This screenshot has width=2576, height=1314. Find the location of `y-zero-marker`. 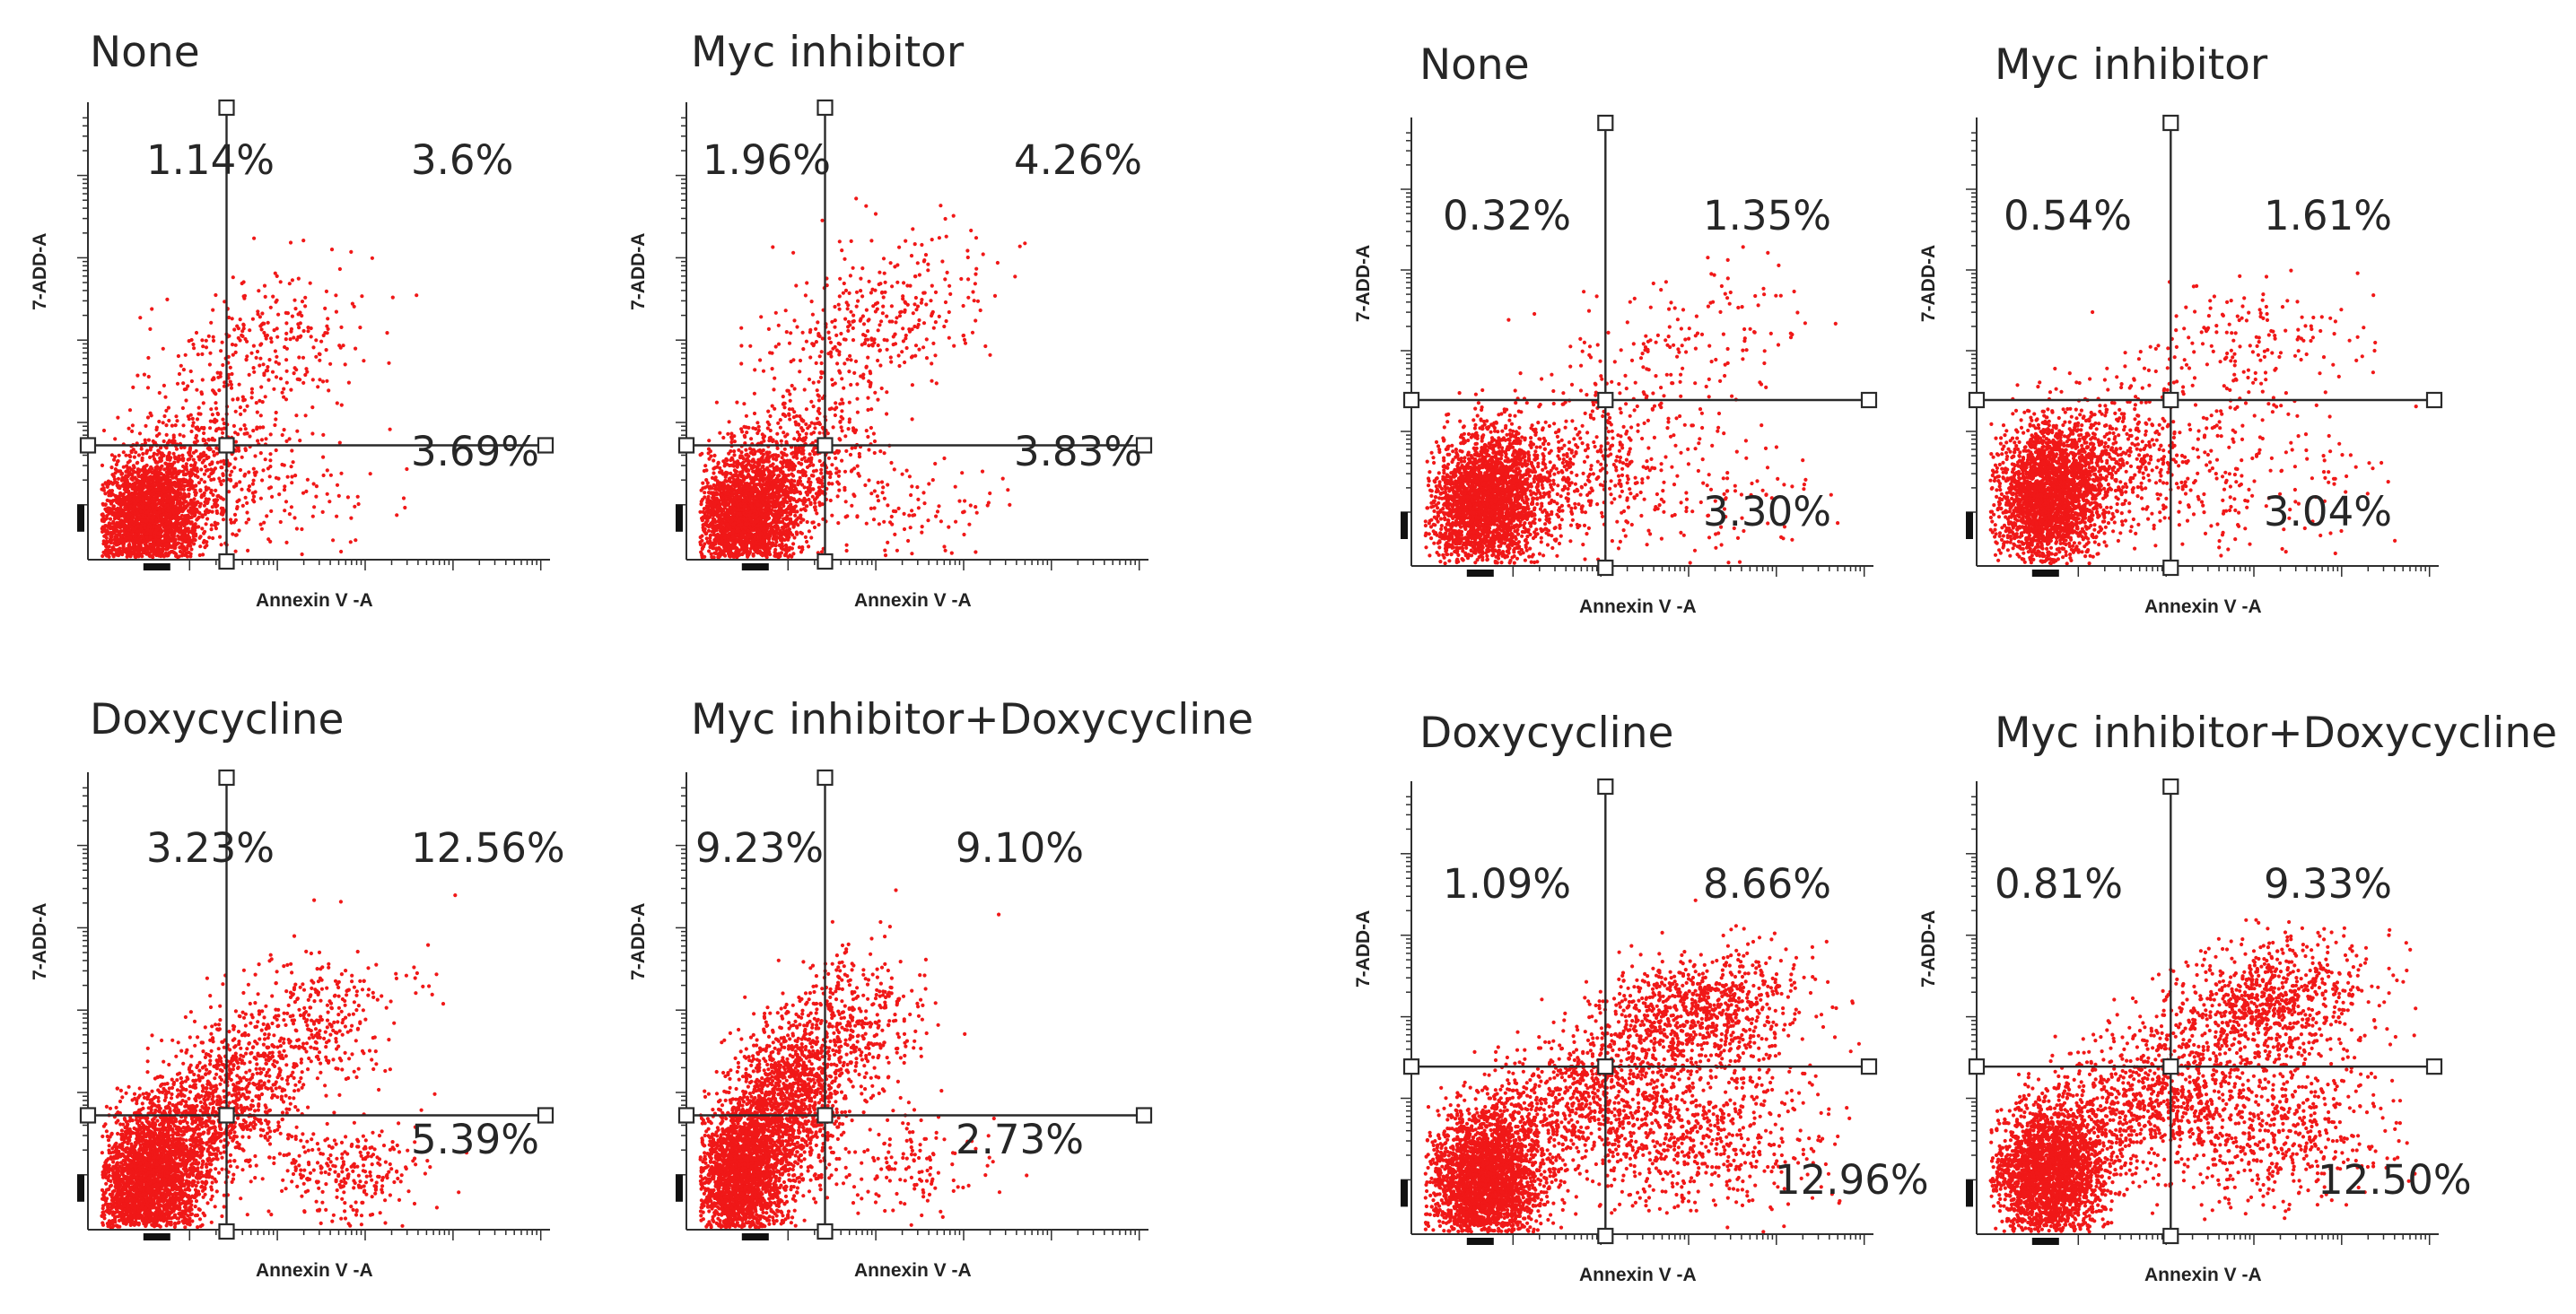

y-zero-marker is located at coordinates (80, 518).